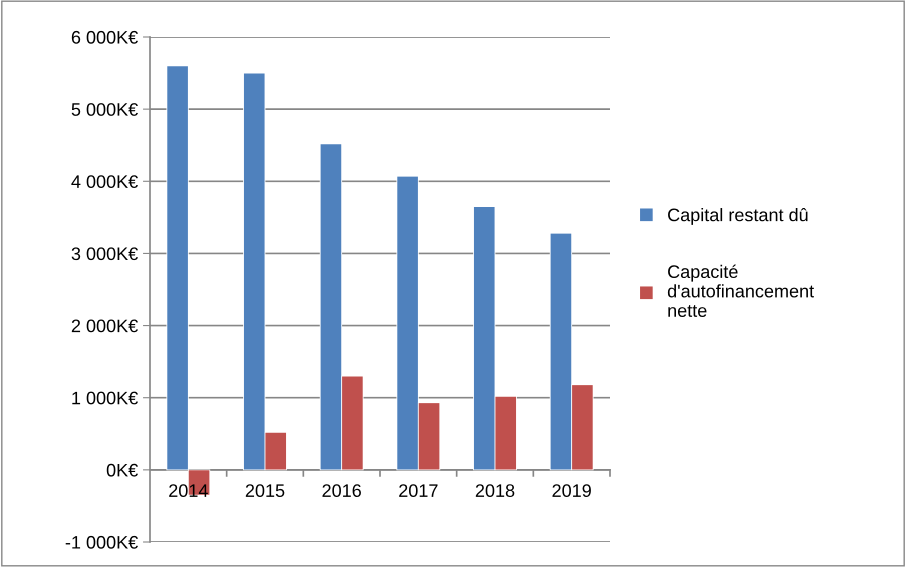 The height and width of the screenshot is (567, 906). Describe the element at coordinates (738, 216) in the screenshot. I see `legend-label: Capital restant dû` at that location.